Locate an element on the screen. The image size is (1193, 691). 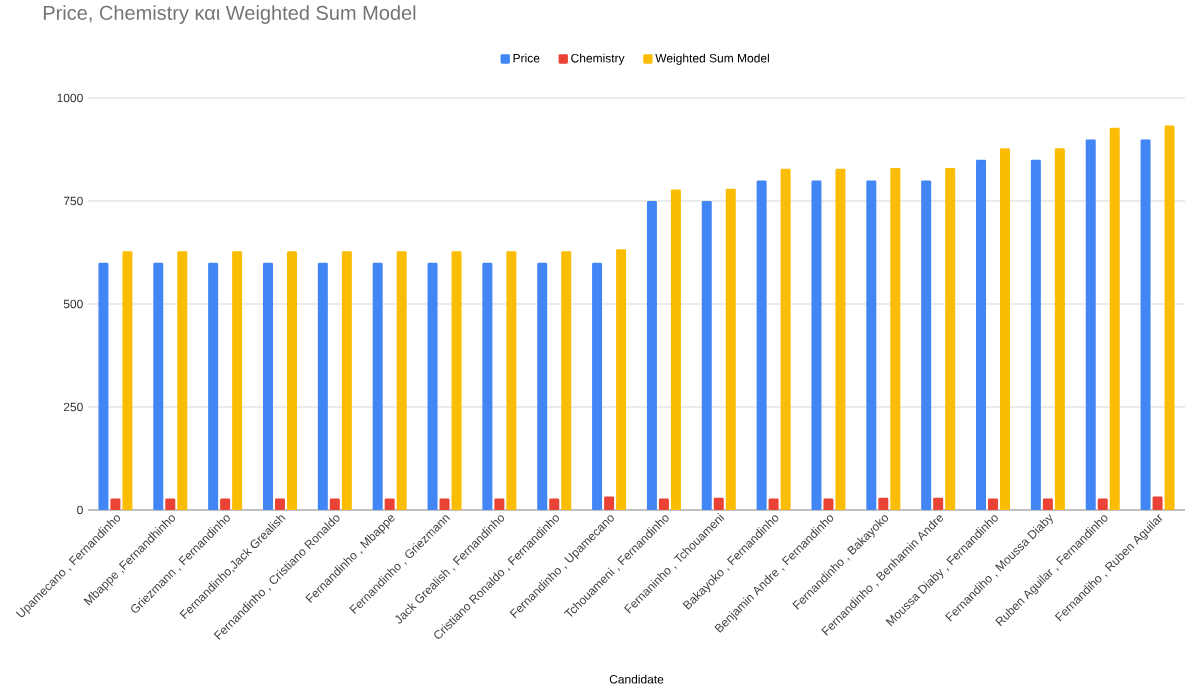
legend-label: Price is located at coordinates (526, 58).